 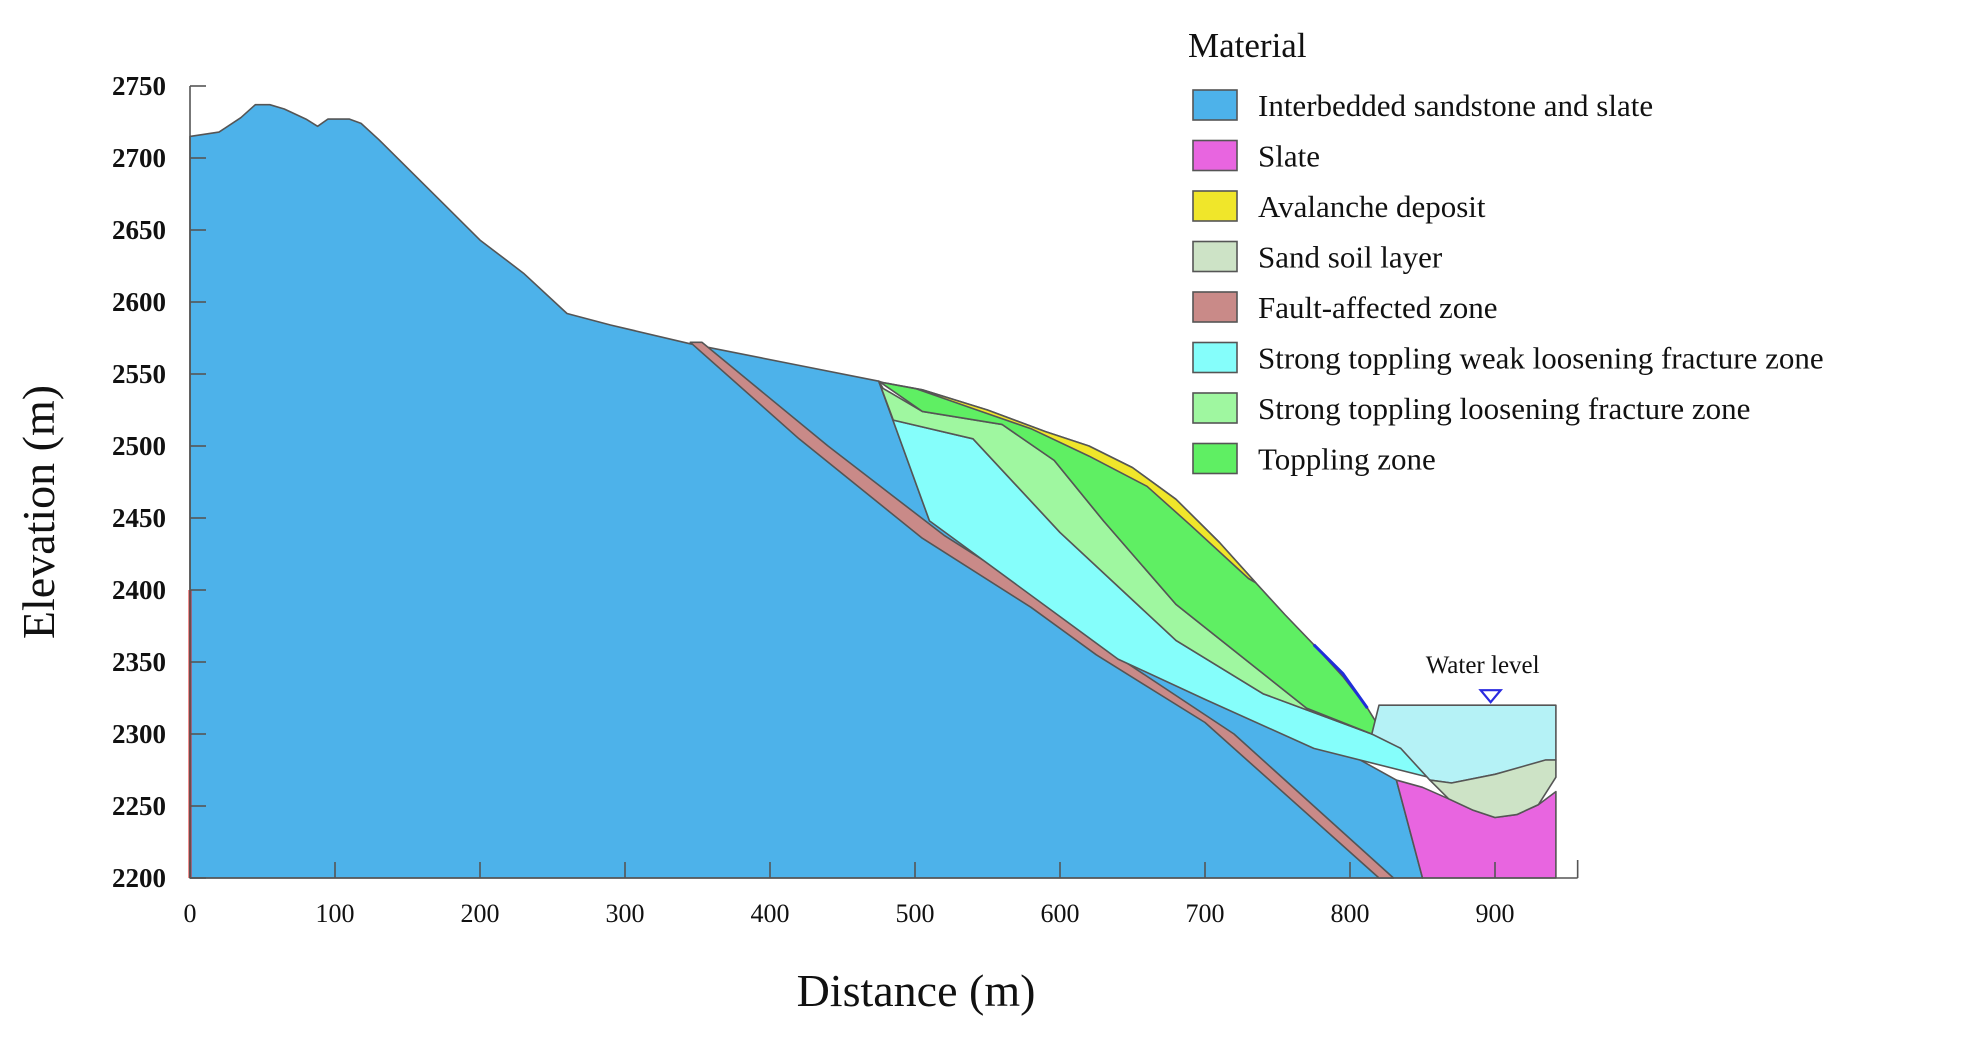 What do you see at coordinates (1247, 45) in the screenshot?
I see `legend-title: Material` at bounding box center [1247, 45].